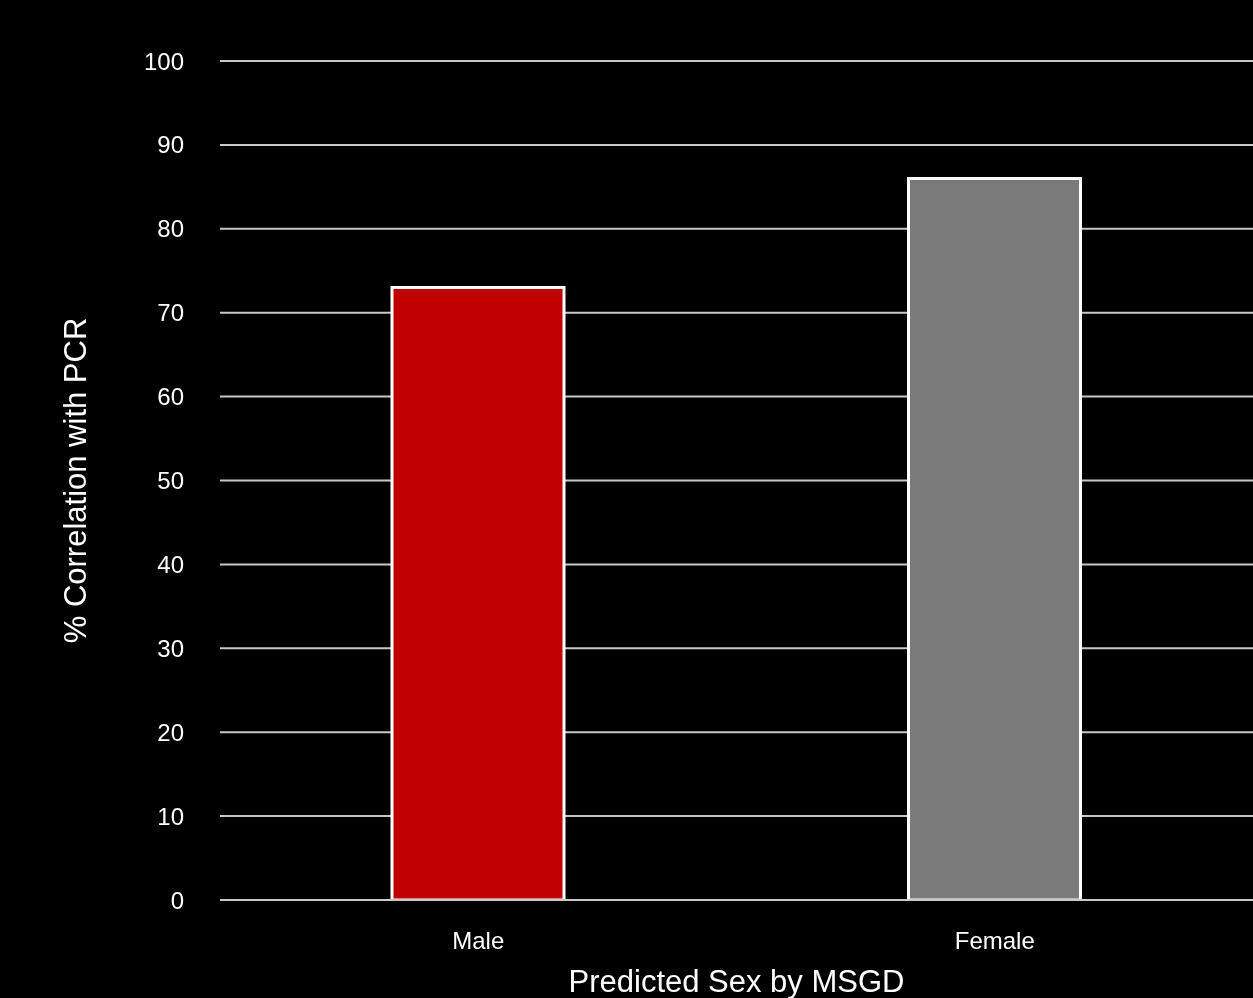 This screenshot has width=1253, height=998. What do you see at coordinates (170, 564) in the screenshot?
I see `y-tick-label: 40` at bounding box center [170, 564].